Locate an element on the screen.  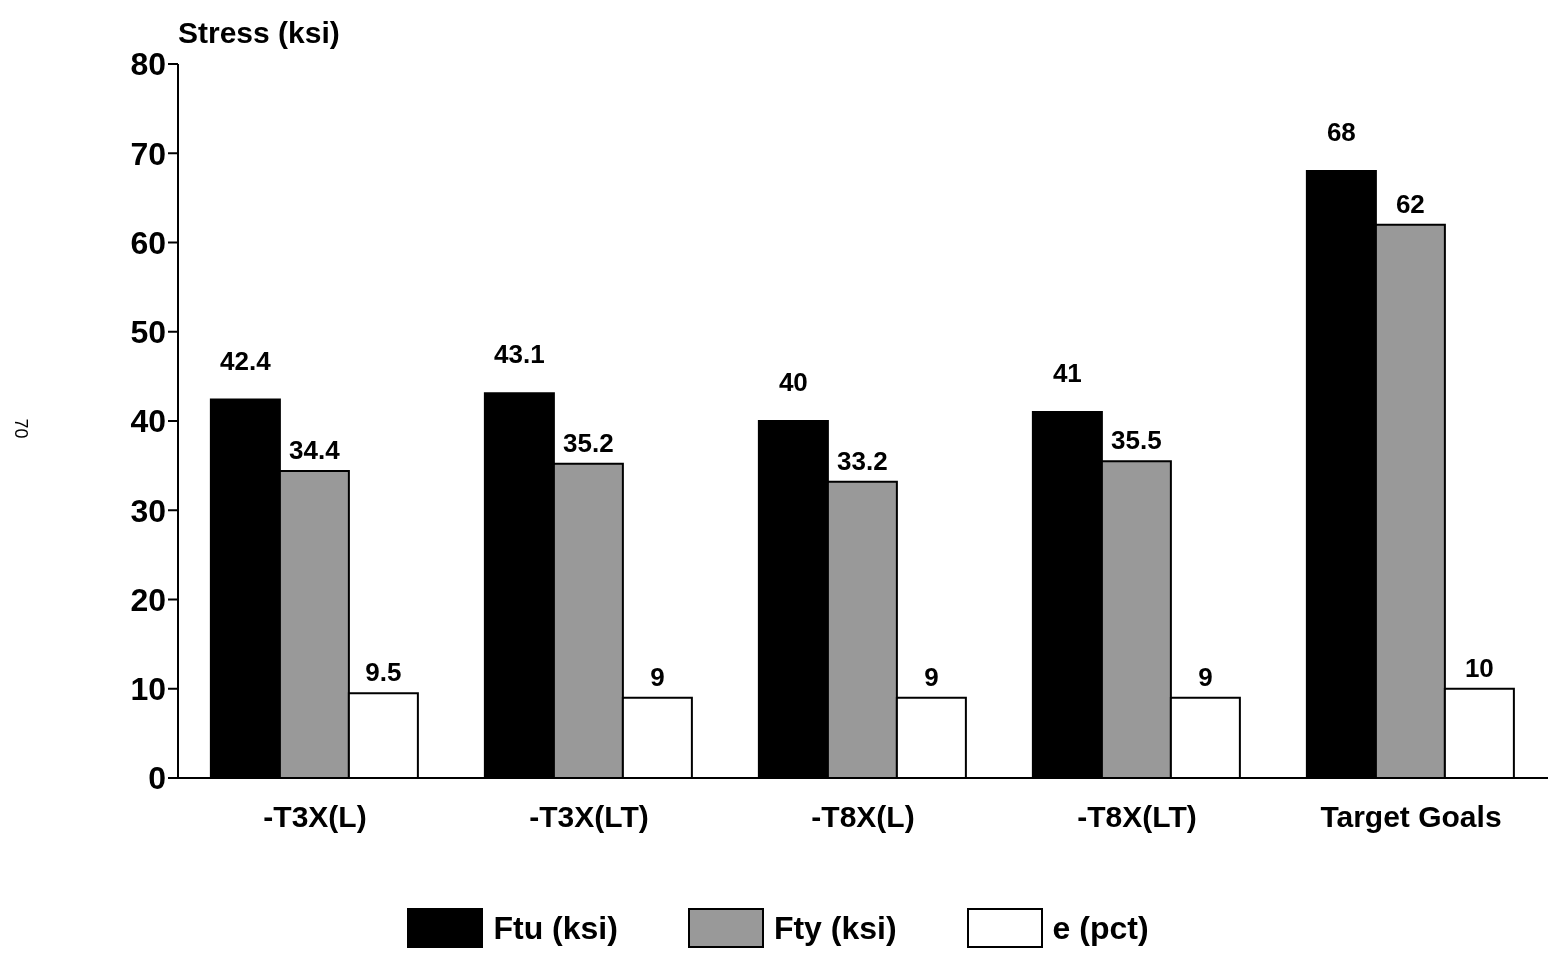
data-label: 42.4 is located at coordinates (246, 360).